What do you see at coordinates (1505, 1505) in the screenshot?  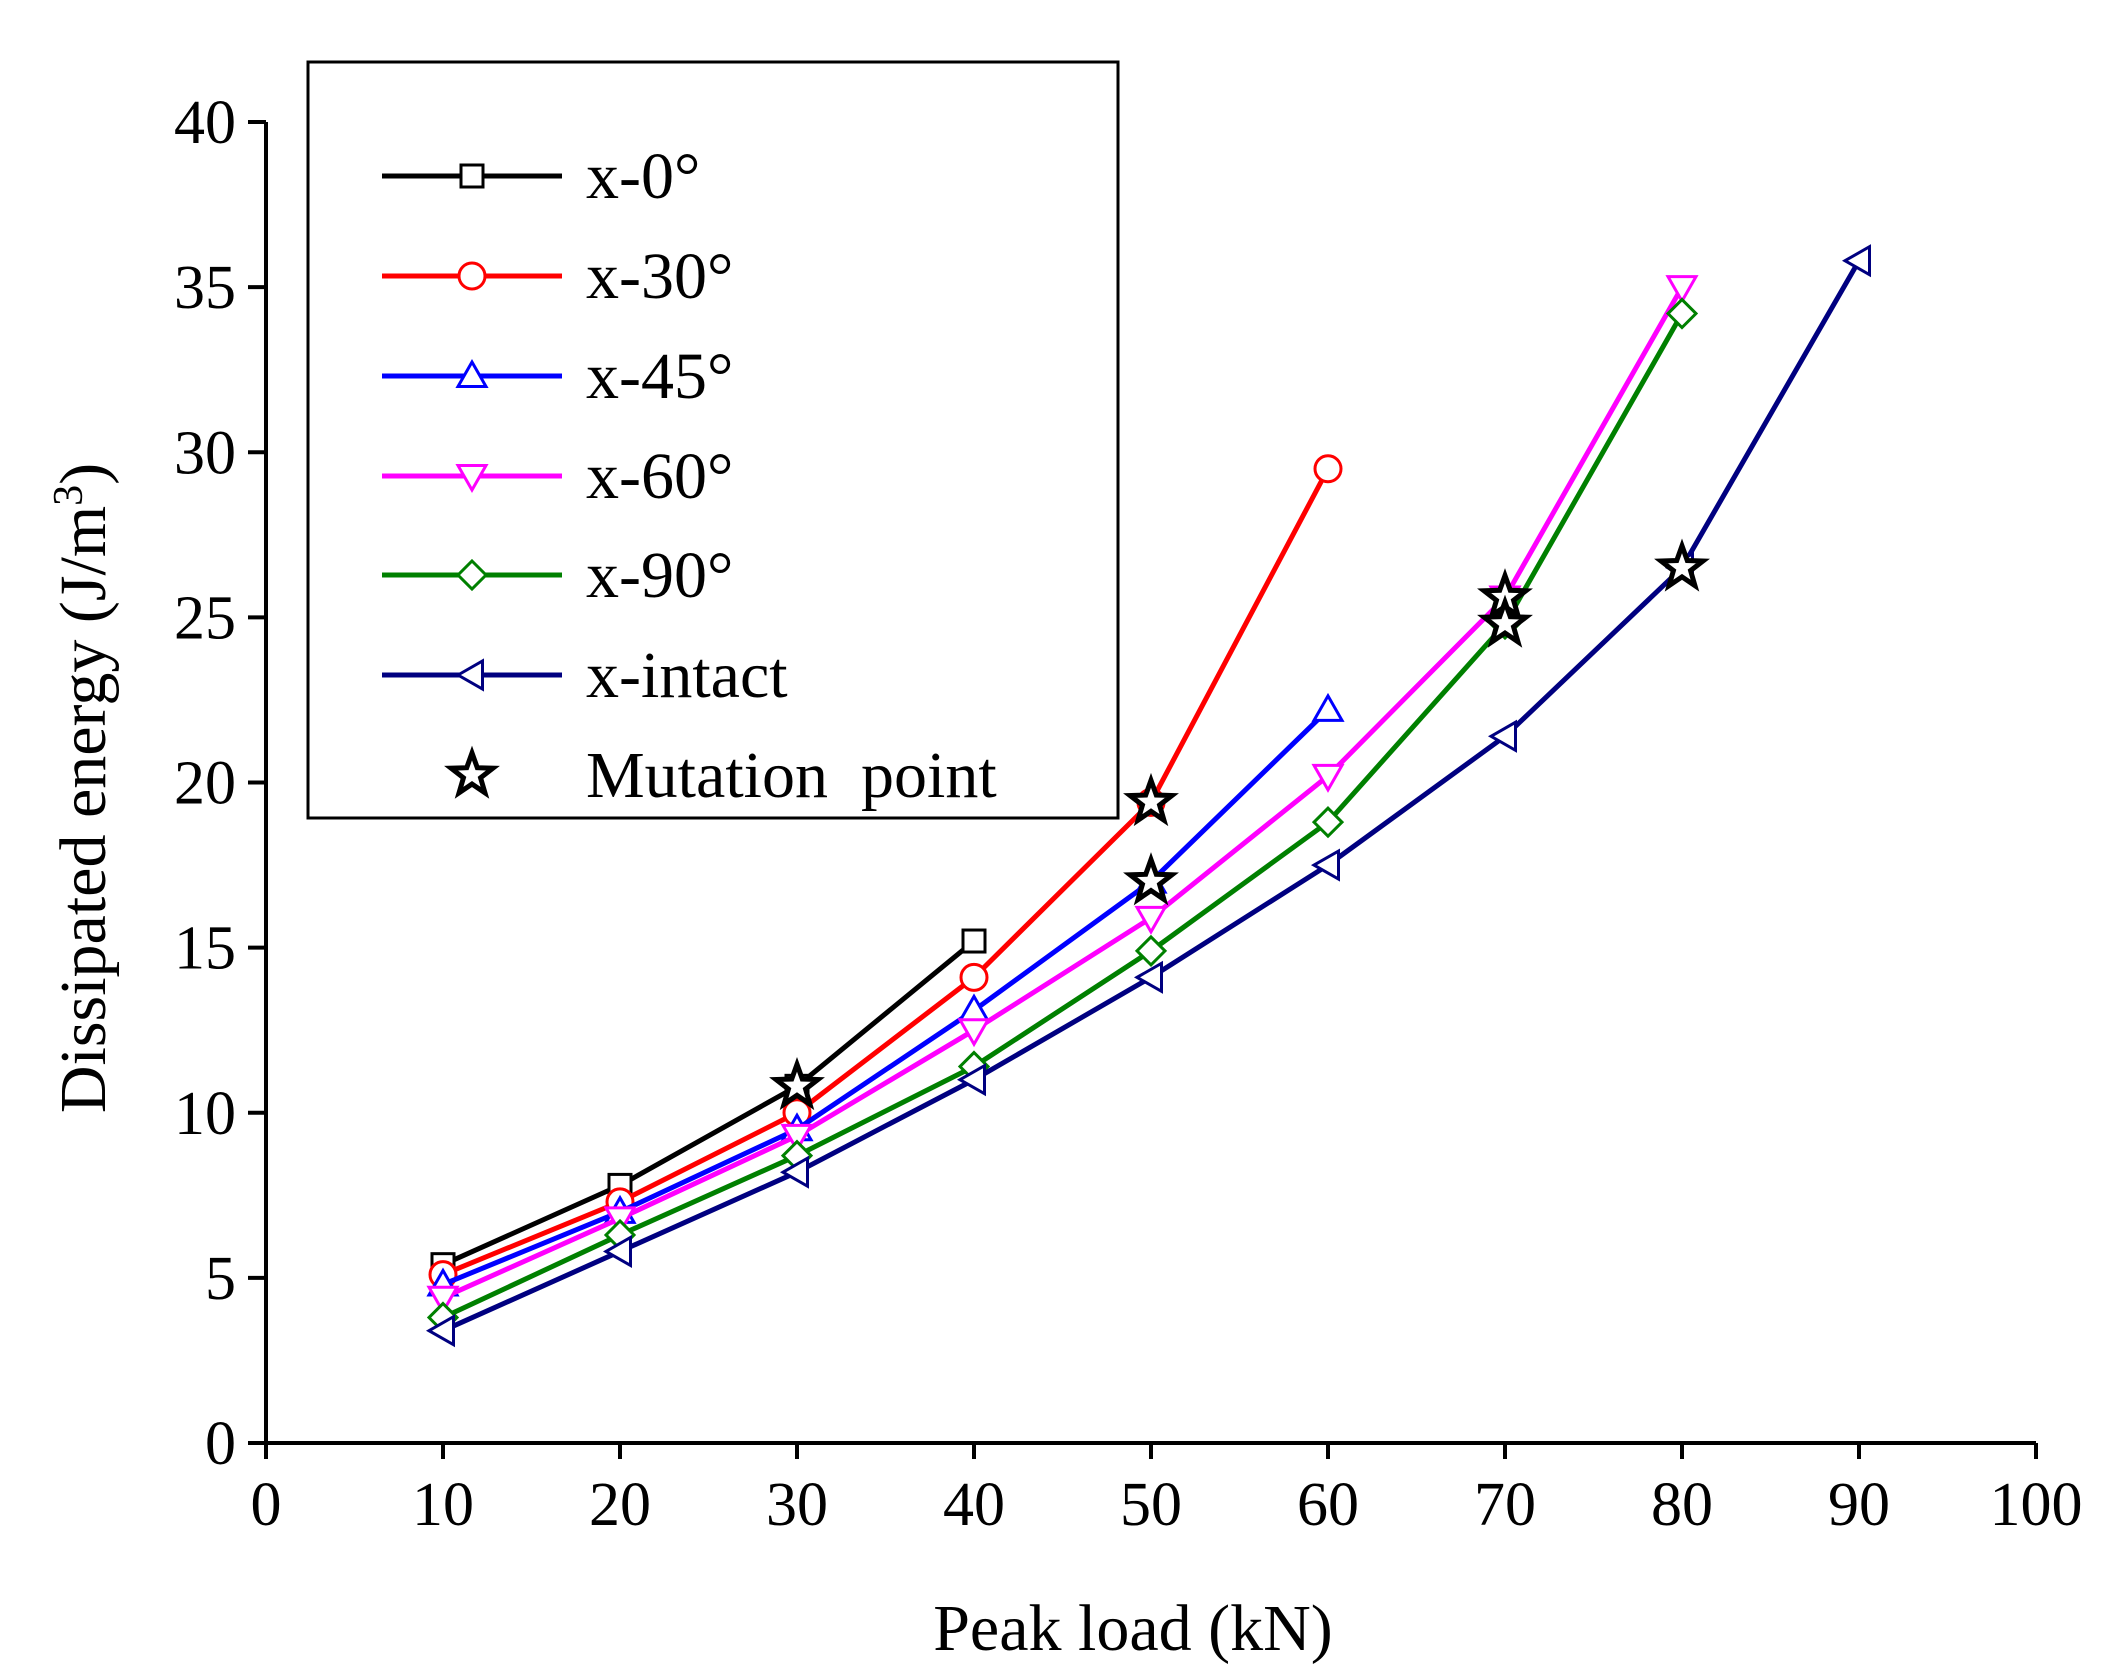 I see `x-tick-label: 70` at bounding box center [1505, 1505].